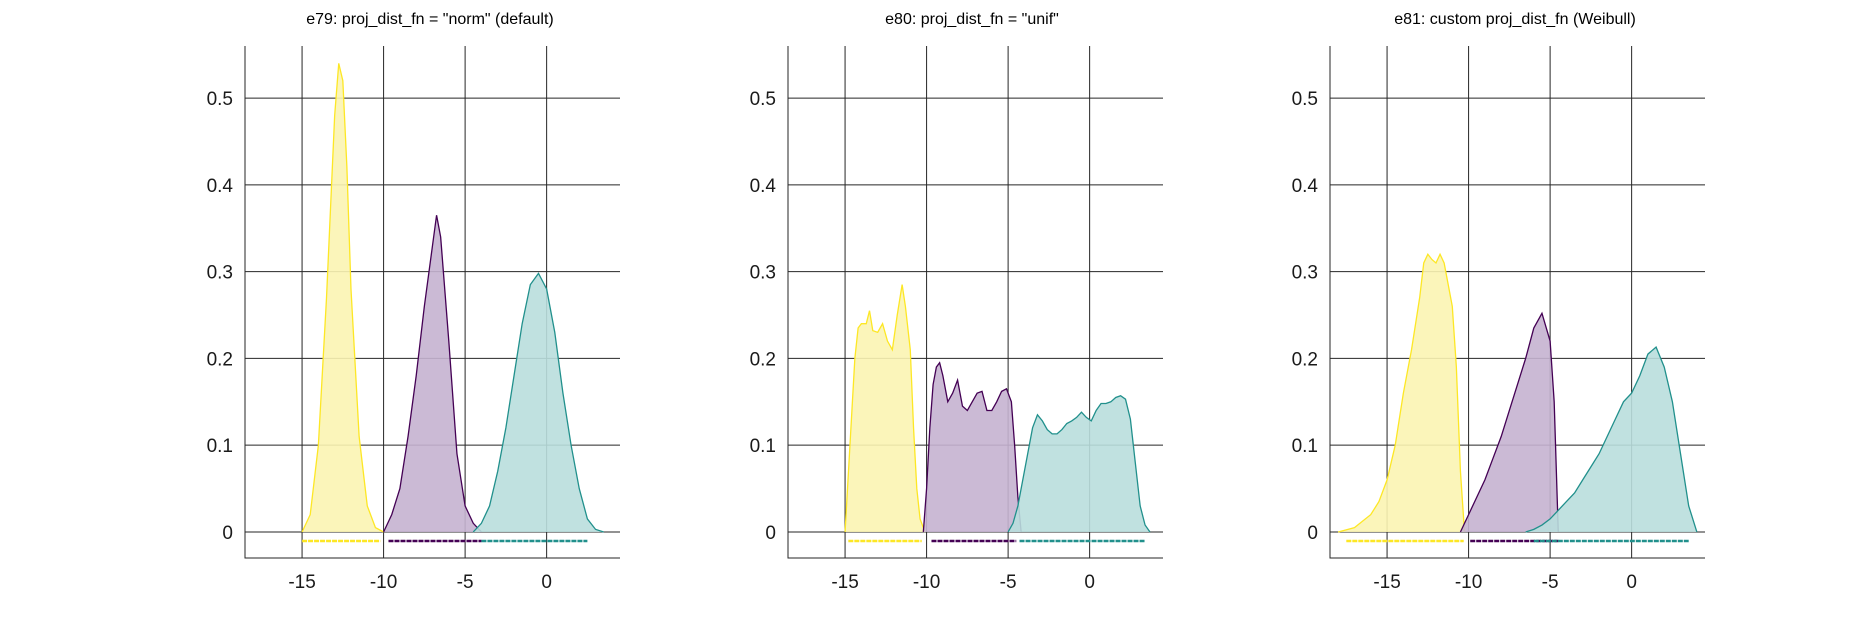 This screenshot has height=625, width=1875. I want to click on panel-title: e79: proj_dist_fn = "norm" (default), so click(430, 19).